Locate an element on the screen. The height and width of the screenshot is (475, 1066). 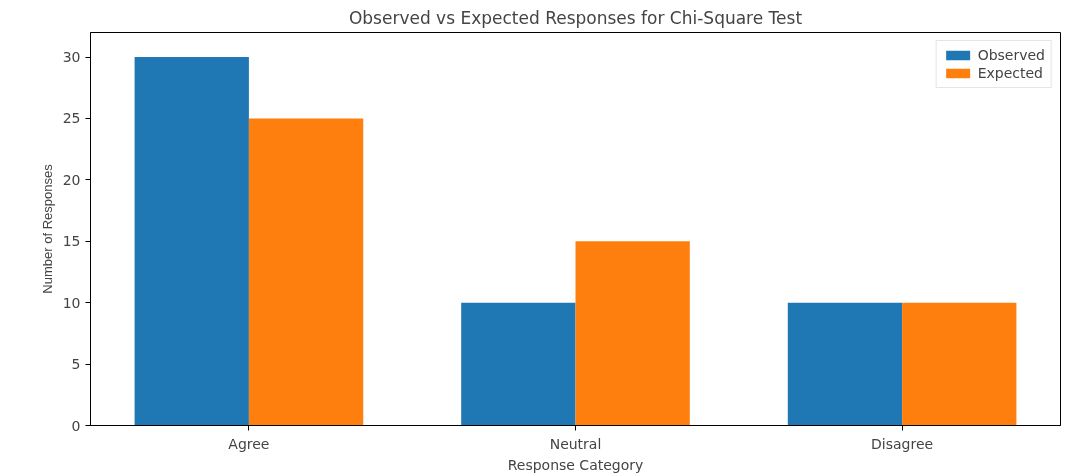
legend-label: Observed is located at coordinates (1011, 55).